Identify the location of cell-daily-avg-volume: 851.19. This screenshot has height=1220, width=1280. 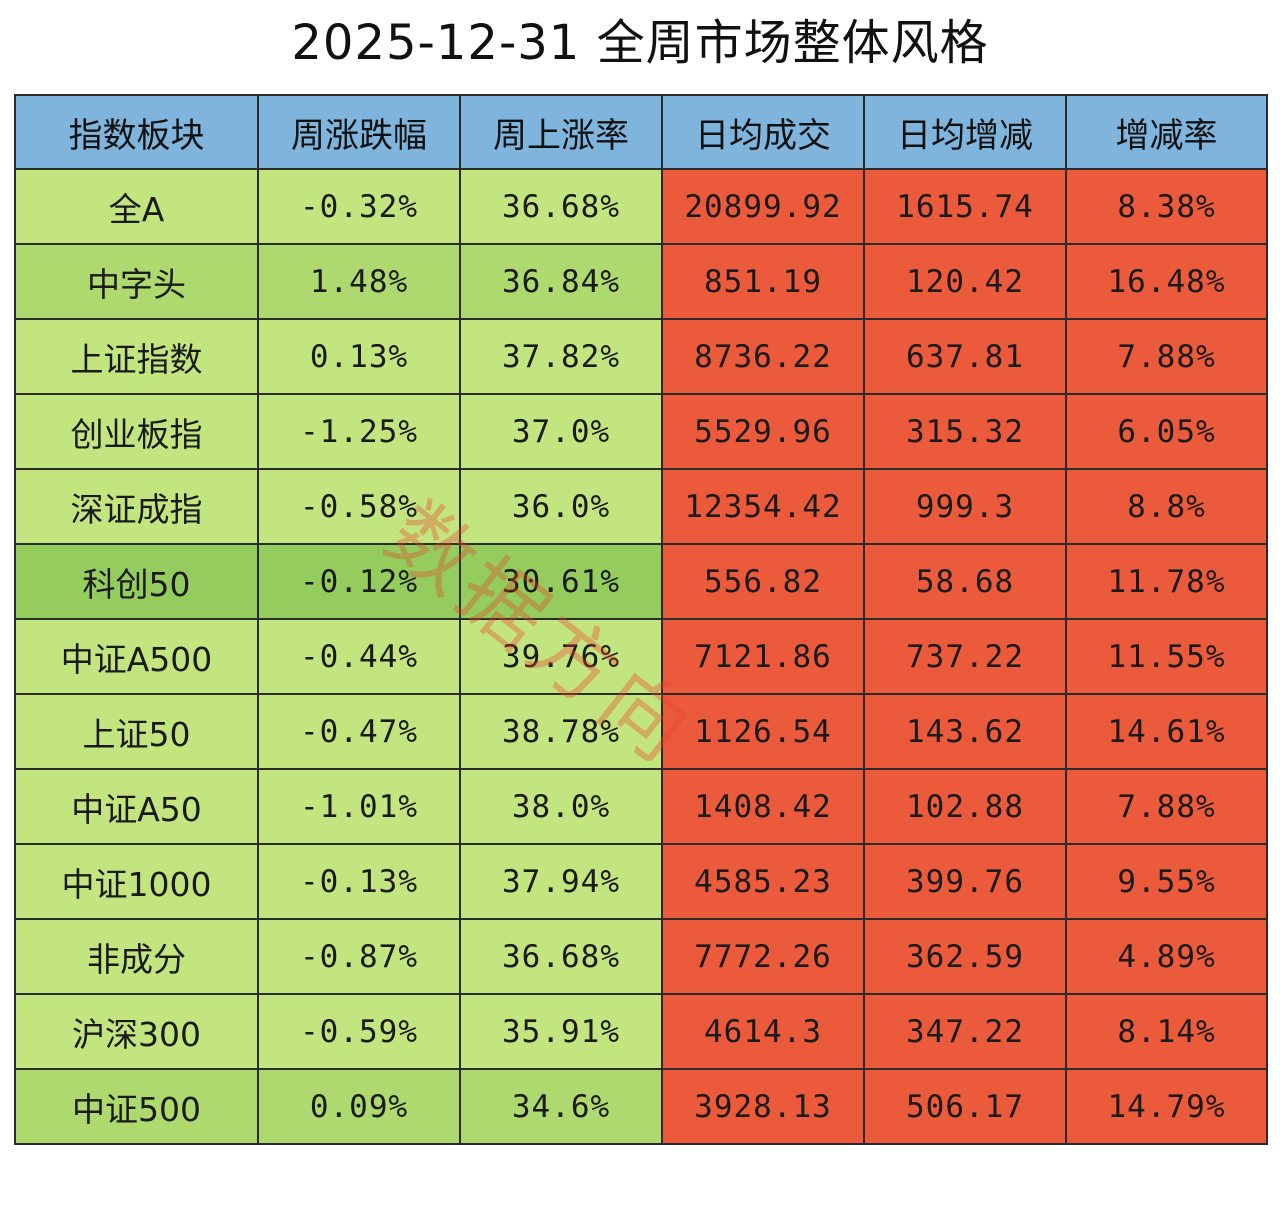
(763, 281).